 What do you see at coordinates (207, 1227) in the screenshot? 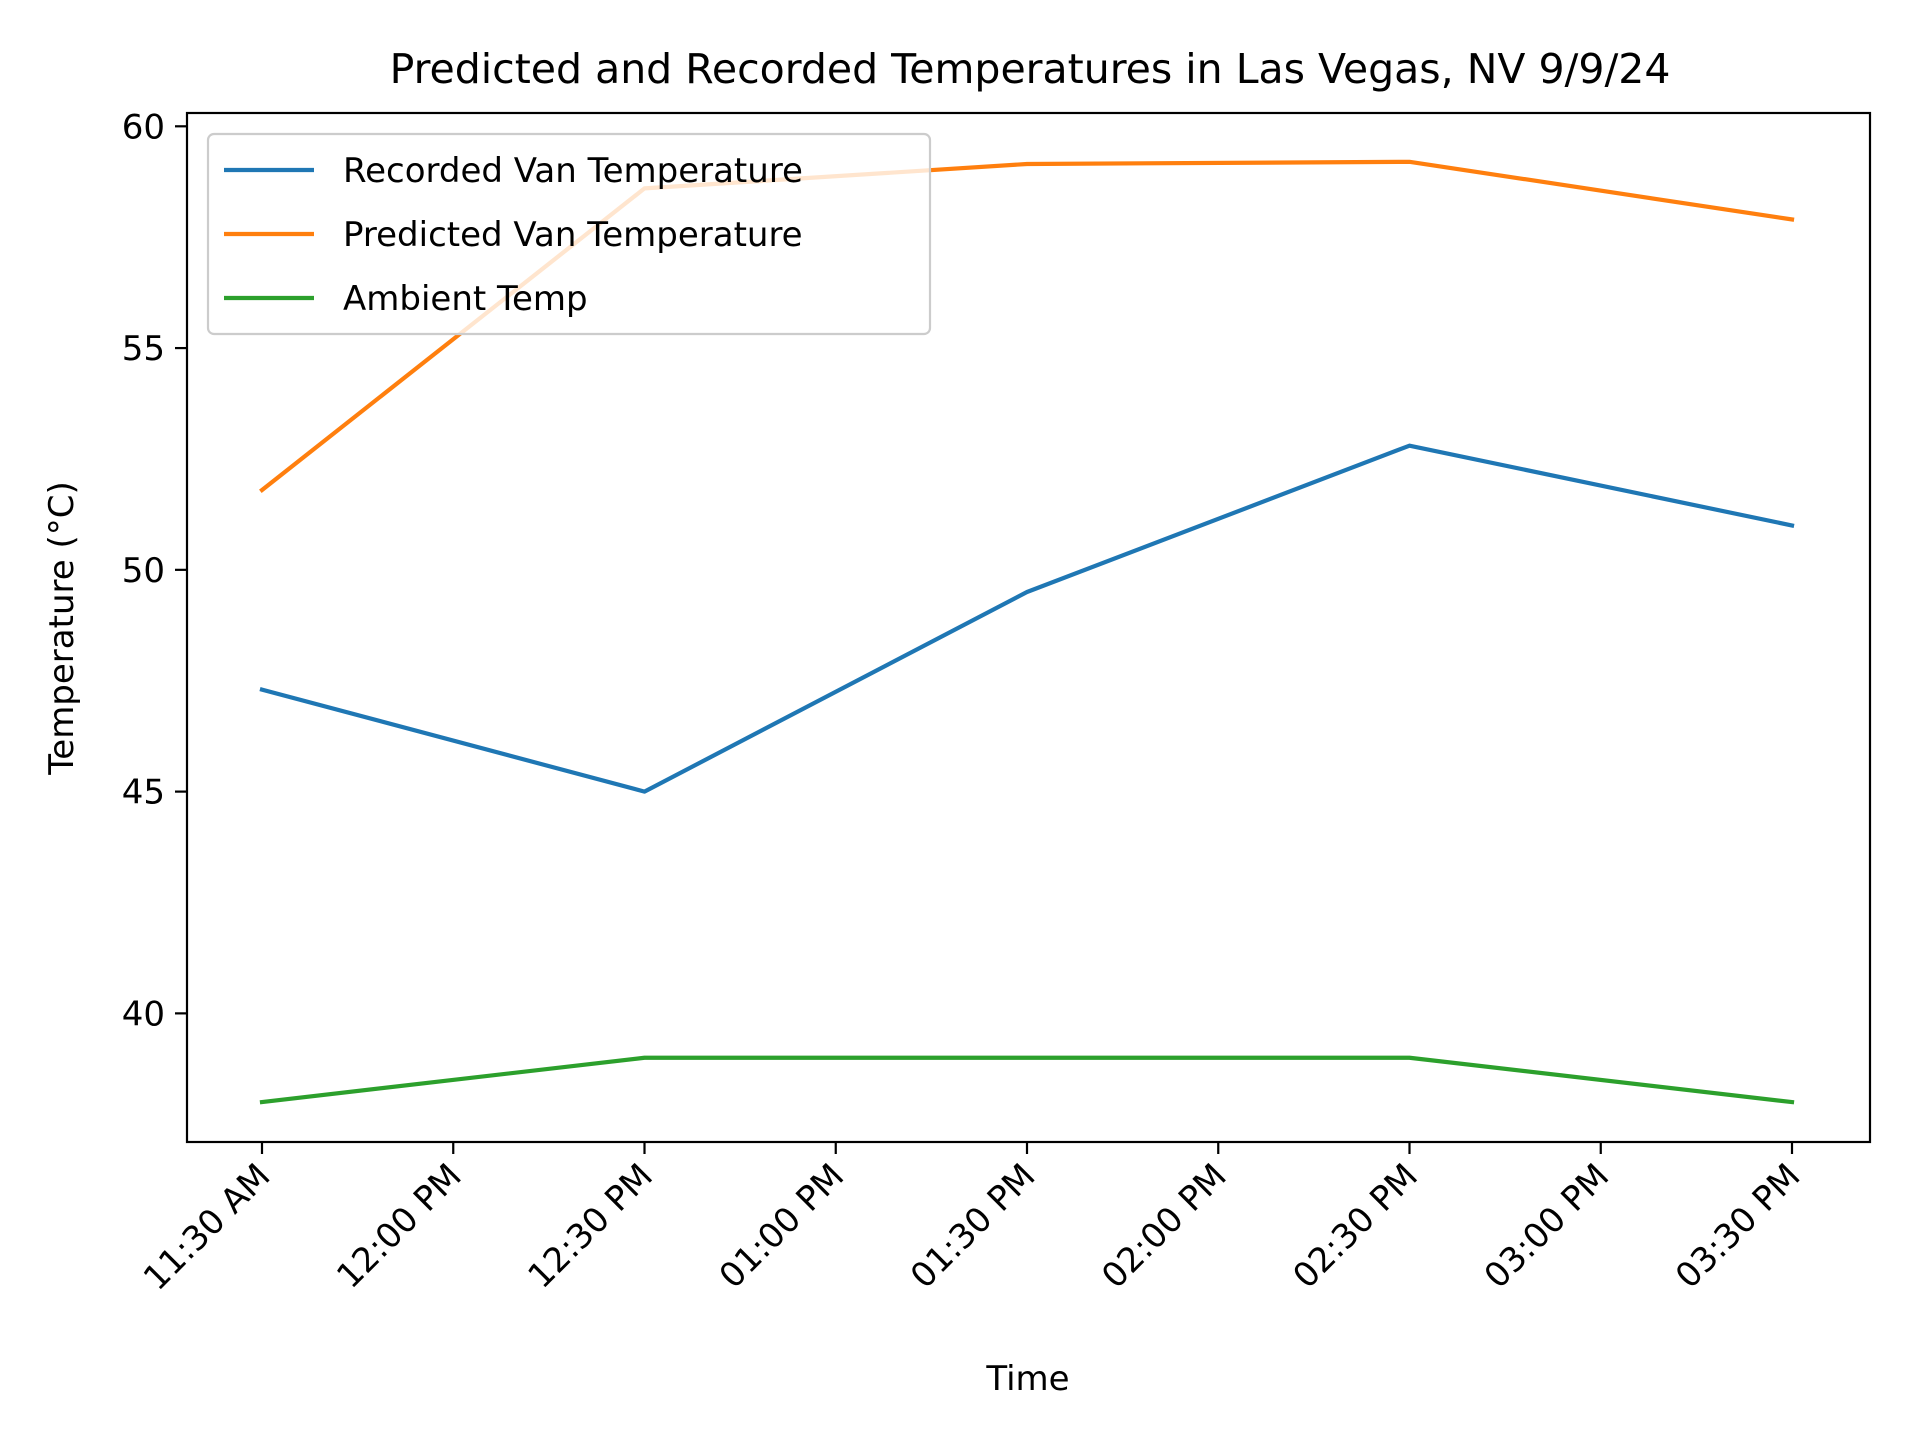
I see `x-tick-label: 11:30 AM` at bounding box center [207, 1227].